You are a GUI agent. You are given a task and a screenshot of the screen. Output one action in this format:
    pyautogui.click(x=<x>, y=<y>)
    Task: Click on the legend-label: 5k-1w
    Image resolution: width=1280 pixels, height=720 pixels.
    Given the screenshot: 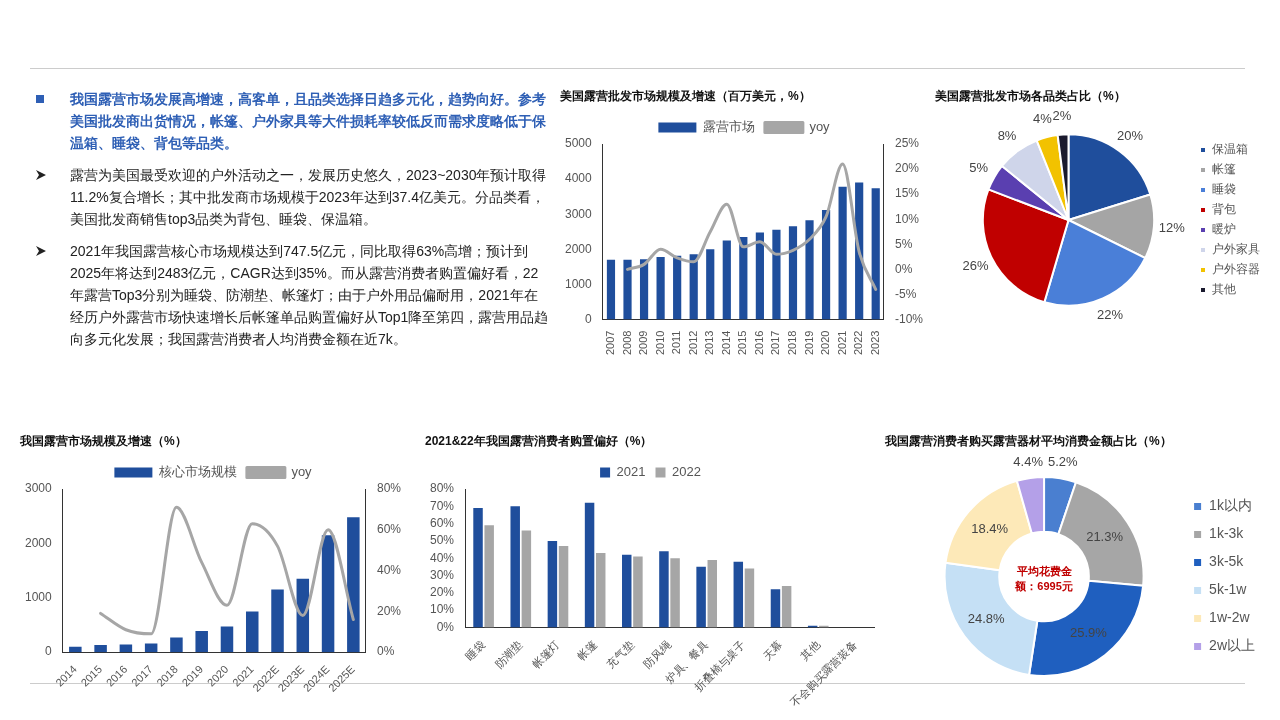 What is the action you would take?
    pyautogui.click(x=1228, y=589)
    